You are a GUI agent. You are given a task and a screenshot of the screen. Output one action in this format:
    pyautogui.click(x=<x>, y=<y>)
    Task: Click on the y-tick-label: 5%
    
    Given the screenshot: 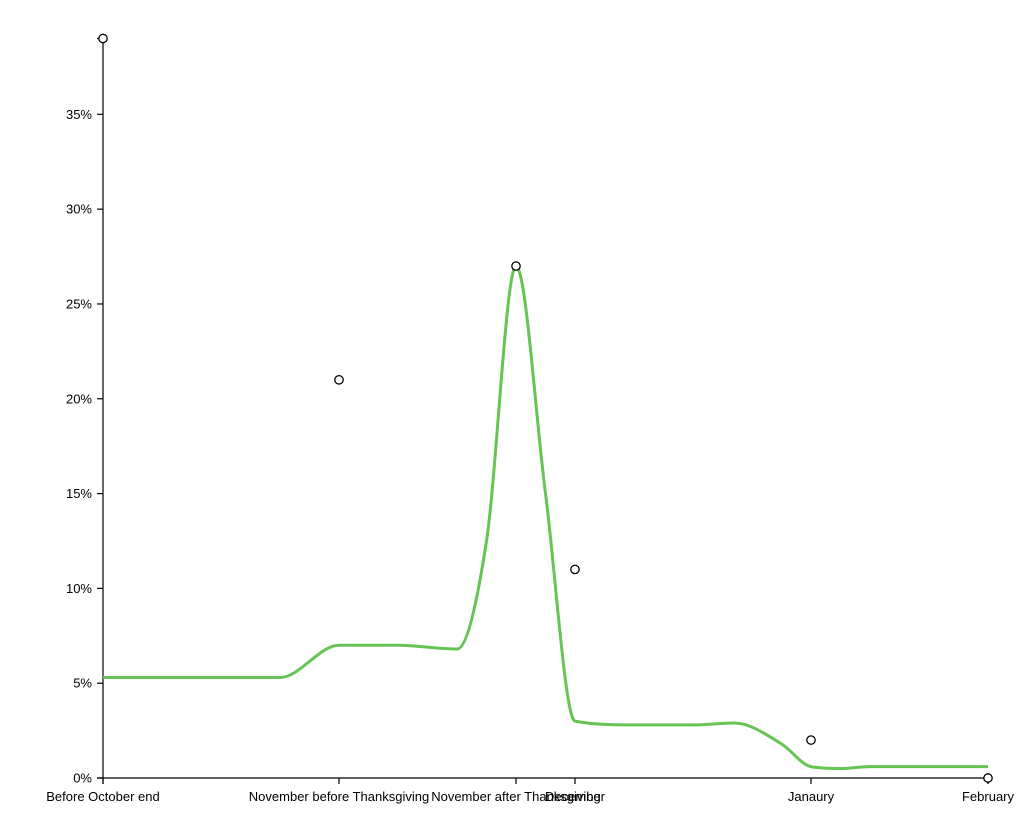 What is the action you would take?
    pyautogui.click(x=82, y=683)
    